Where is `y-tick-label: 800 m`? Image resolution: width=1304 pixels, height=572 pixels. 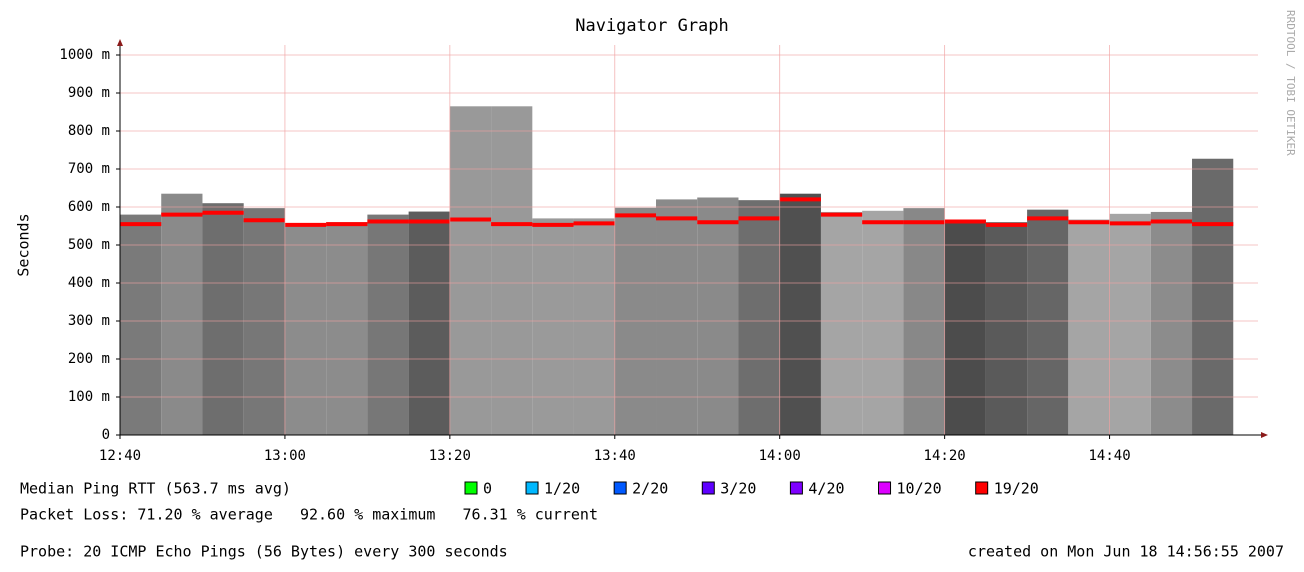
y-tick-label: 800 m is located at coordinates (89, 131).